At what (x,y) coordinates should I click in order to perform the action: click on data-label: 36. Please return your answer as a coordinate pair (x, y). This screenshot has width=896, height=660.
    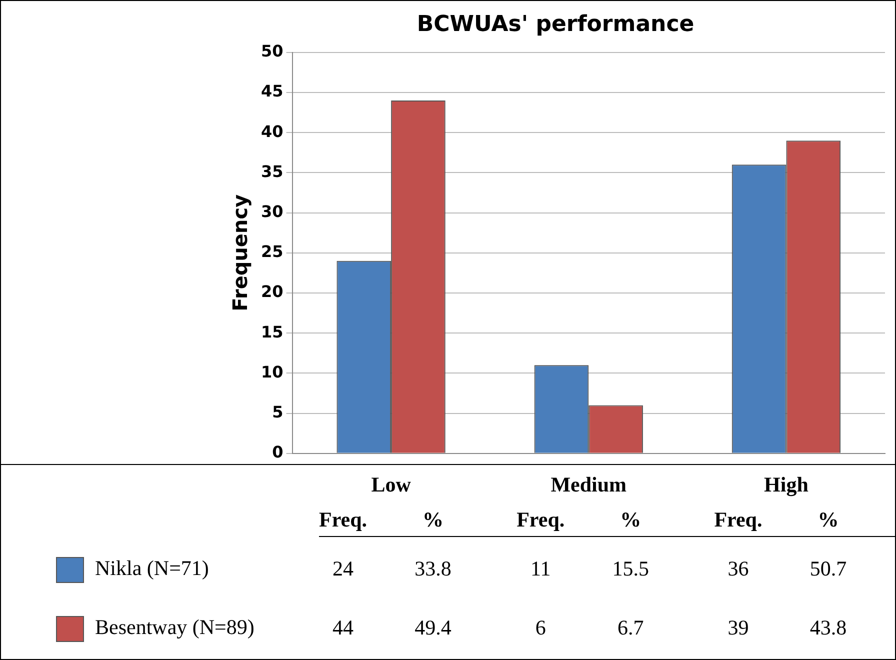
    Looking at the image, I should click on (738, 569).